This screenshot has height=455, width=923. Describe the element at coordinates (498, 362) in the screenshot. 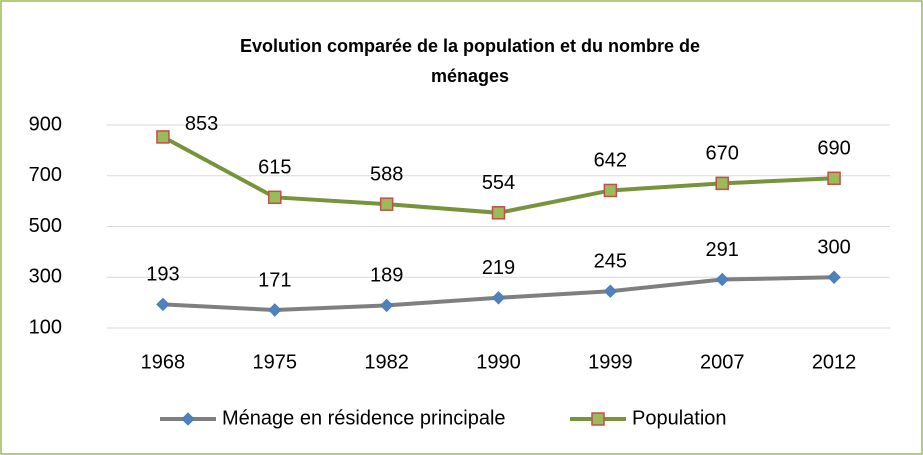

I see `x-tick-label: 1990` at that location.